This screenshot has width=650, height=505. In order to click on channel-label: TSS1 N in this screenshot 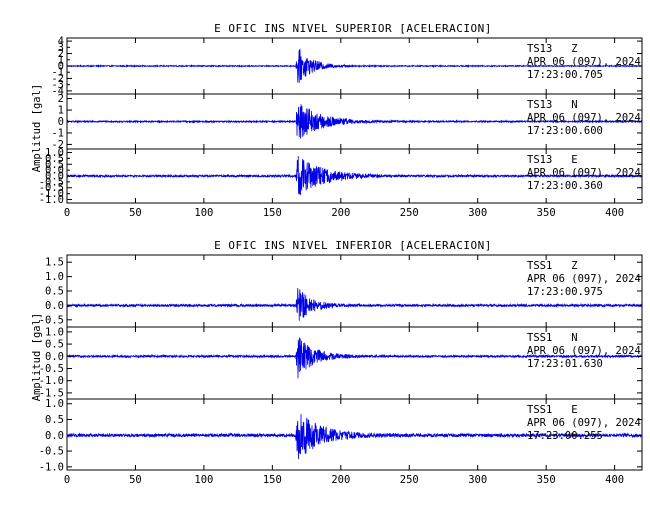, I will do `click(552, 338)`.